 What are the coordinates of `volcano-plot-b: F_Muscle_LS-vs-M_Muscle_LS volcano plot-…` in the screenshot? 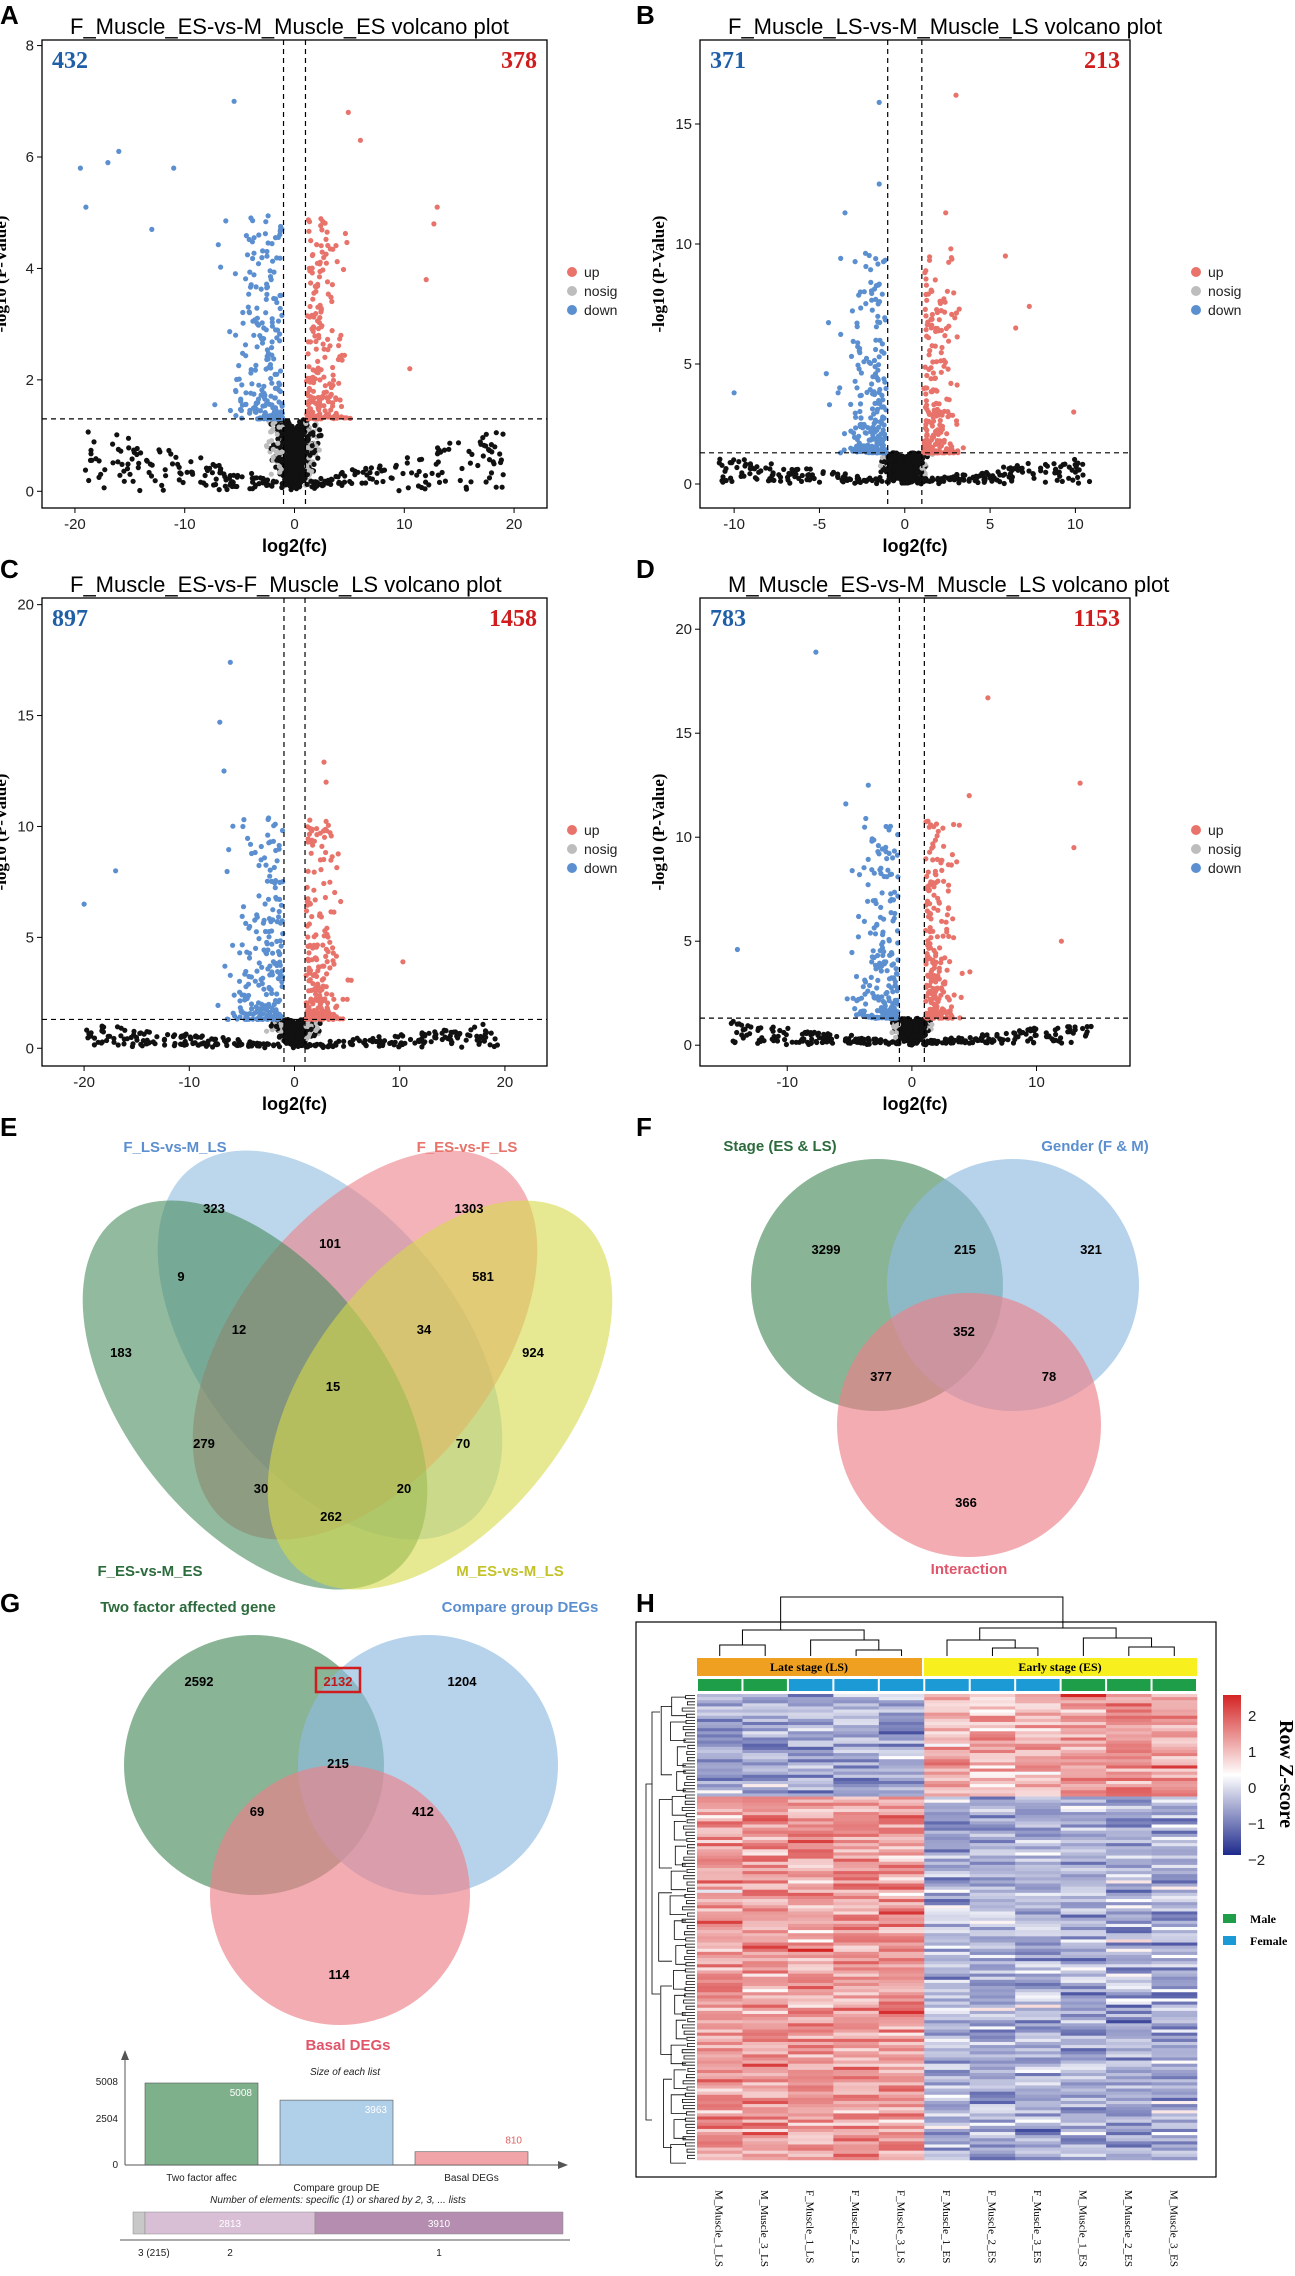 It's located at (945, 285).